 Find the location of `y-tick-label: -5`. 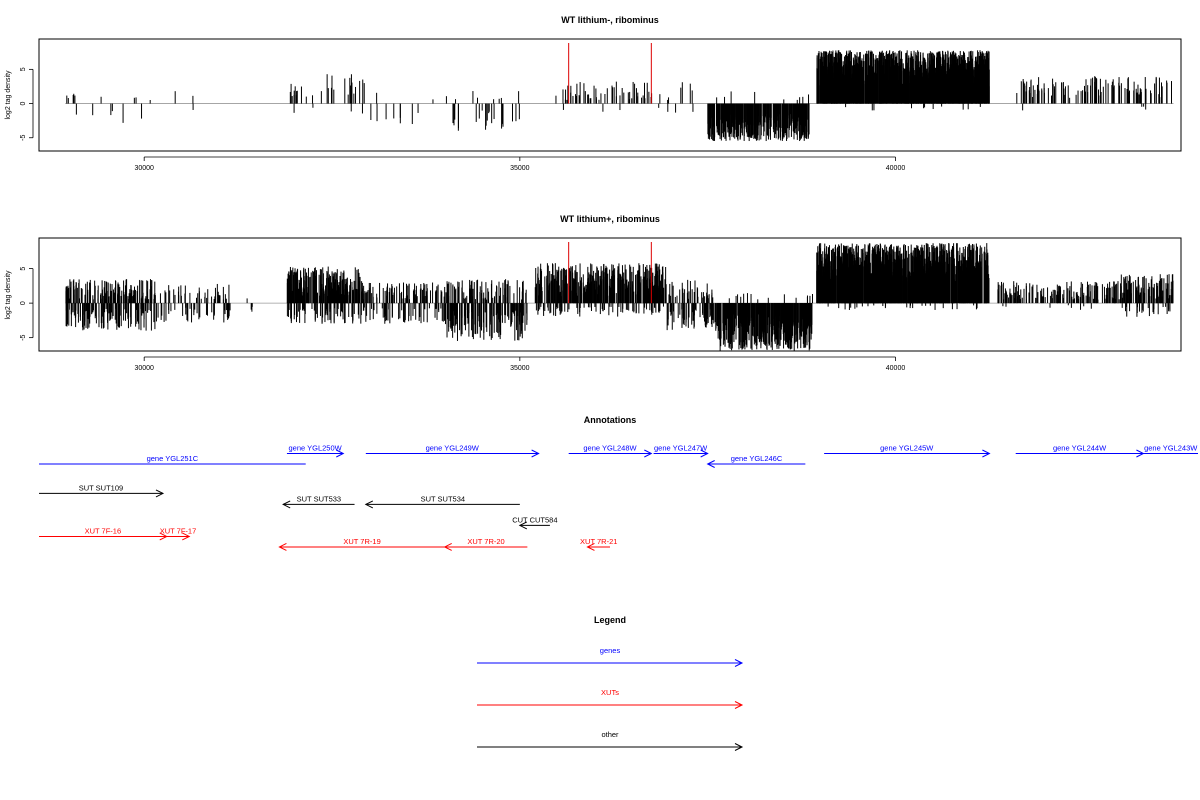

y-tick-label: -5 is located at coordinates (23, 138).